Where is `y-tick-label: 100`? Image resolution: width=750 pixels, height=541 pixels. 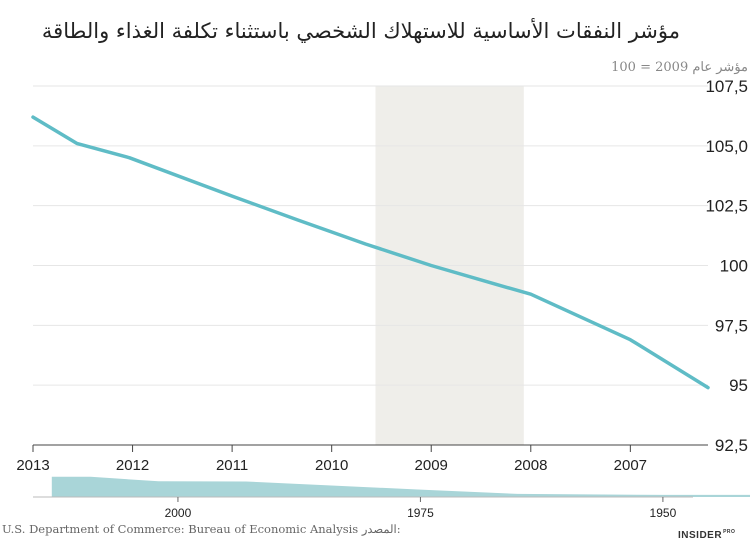
y-tick-label: 100 is located at coordinates (734, 266).